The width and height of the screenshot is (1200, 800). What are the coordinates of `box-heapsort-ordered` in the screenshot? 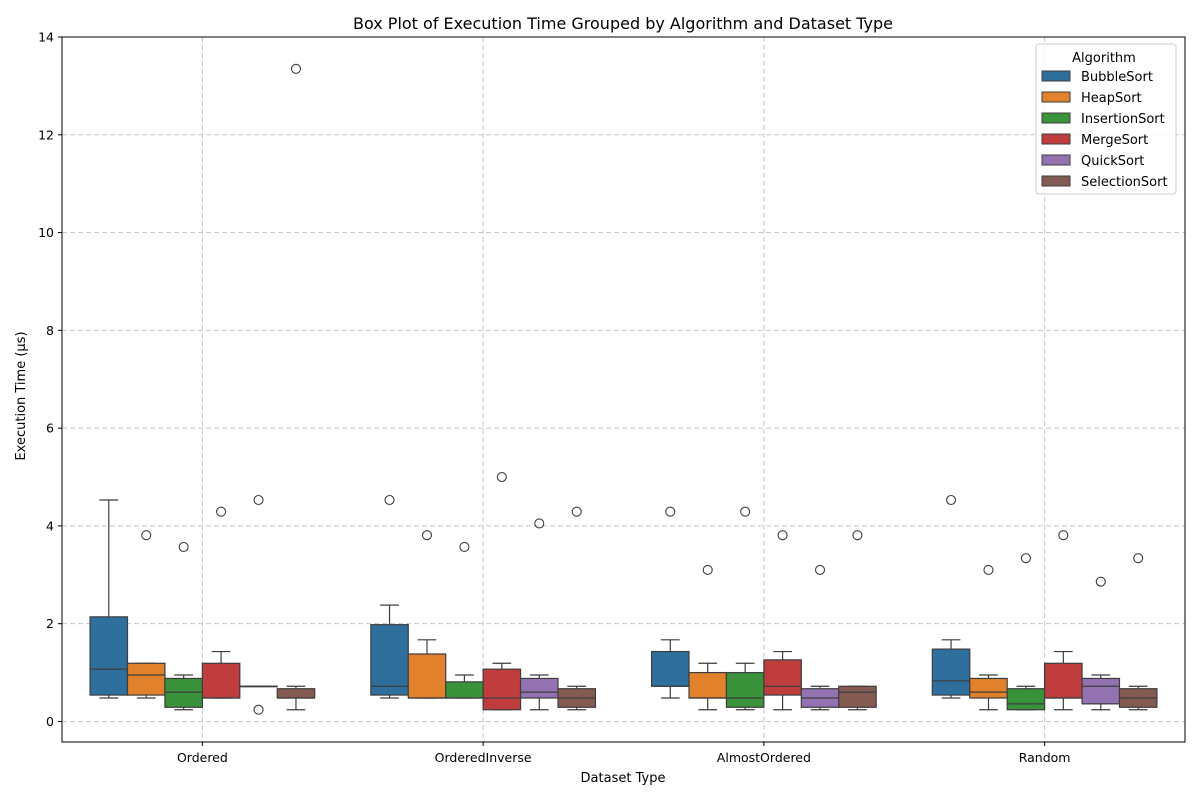 It's located at (146, 614).